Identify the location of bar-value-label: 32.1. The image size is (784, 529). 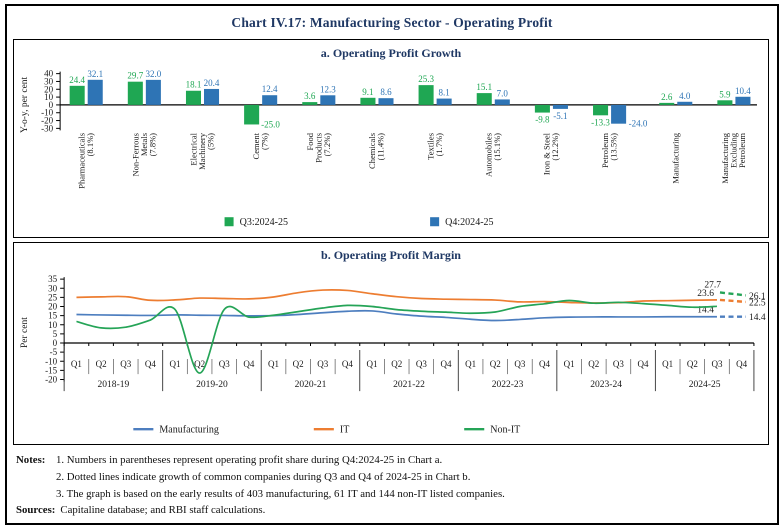
(95, 74).